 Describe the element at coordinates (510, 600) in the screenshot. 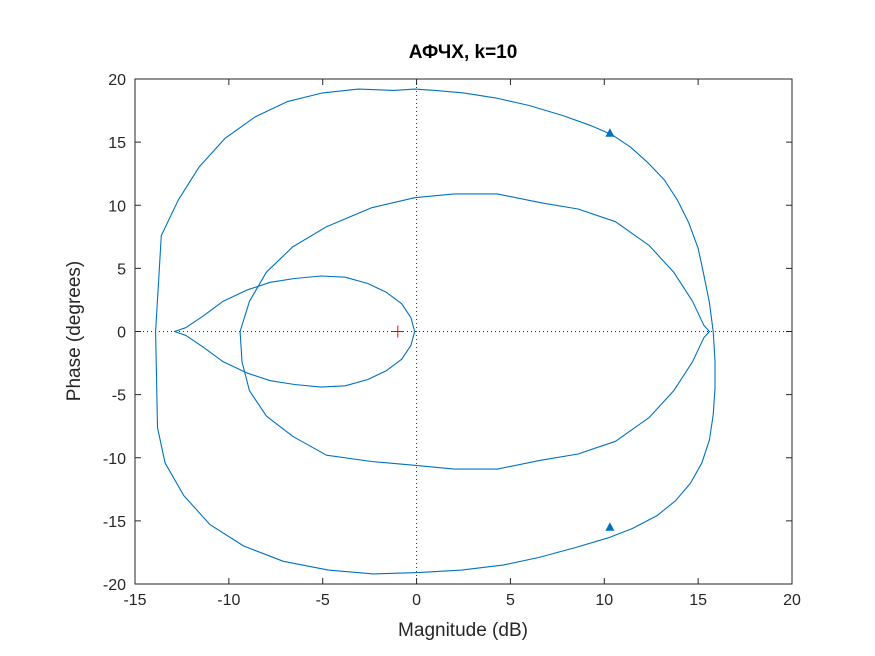

I see `x-tick-label: 5` at that location.